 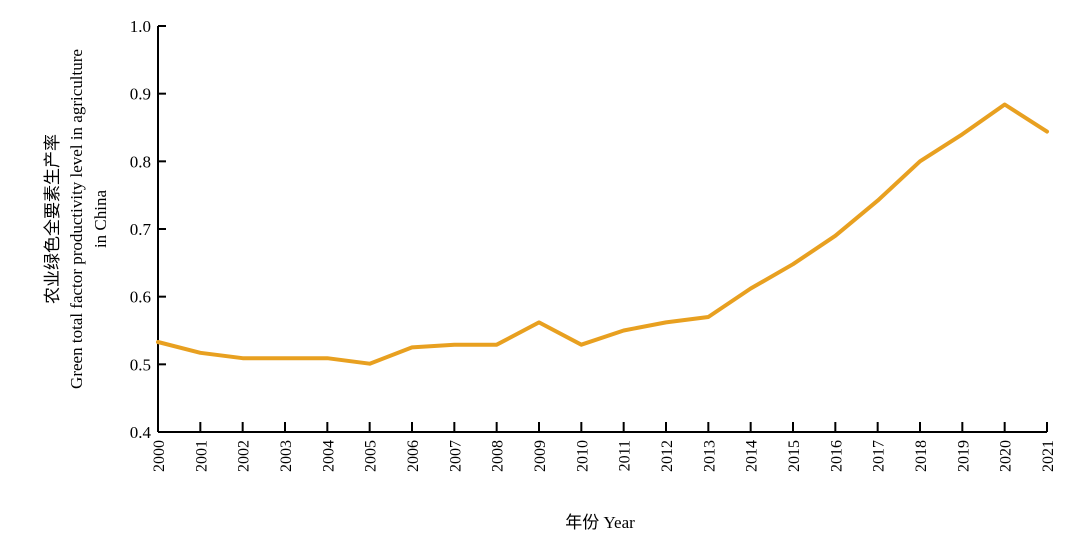 I want to click on x-tick-label: 2004, so click(x=328, y=456).